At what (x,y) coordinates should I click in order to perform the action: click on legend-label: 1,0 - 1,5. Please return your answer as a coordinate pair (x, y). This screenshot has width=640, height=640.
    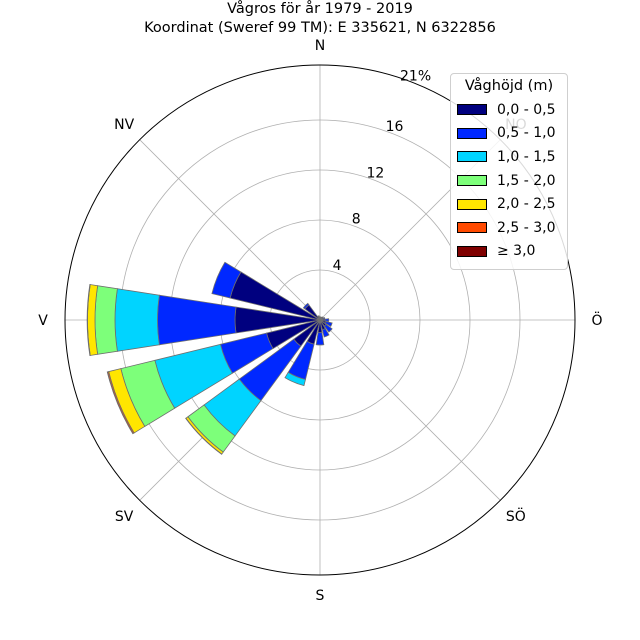
    Looking at the image, I should click on (526, 156).